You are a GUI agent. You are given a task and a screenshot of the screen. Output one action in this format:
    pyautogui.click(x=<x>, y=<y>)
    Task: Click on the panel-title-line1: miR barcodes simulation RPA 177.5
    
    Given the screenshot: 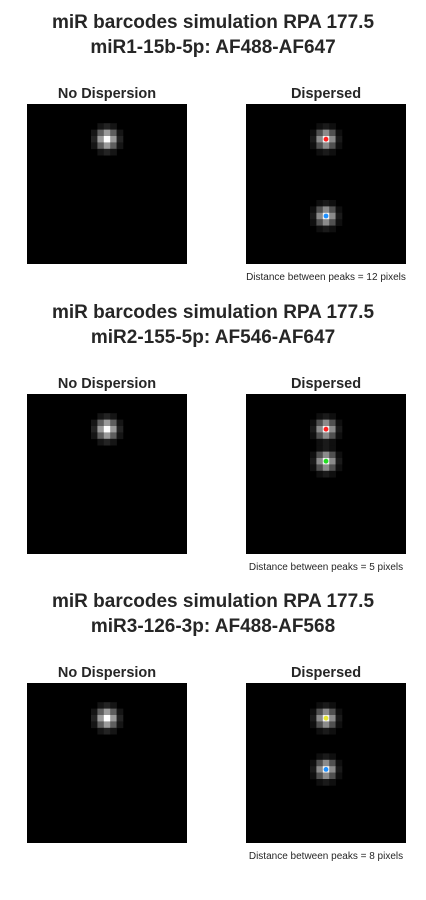 What is the action you would take?
    pyautogui.click(x=213, y=601)
    